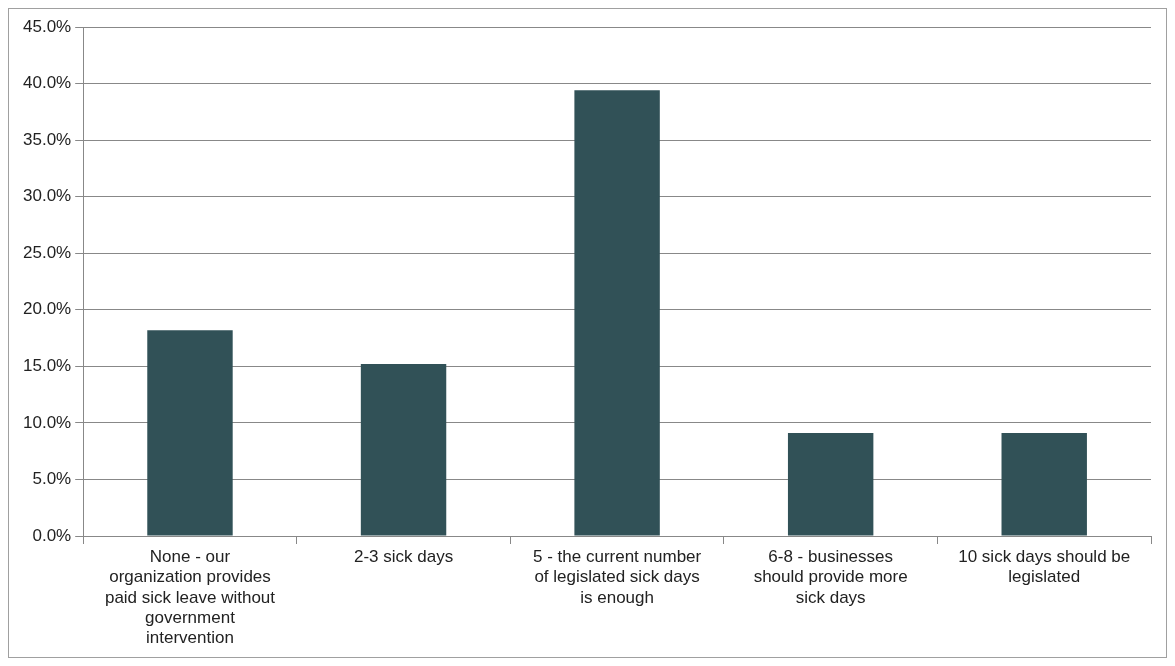 The height and width of the screenshot is (666, 1175). I want to click on y-tick-label: 10.0%, so click(47, 422).